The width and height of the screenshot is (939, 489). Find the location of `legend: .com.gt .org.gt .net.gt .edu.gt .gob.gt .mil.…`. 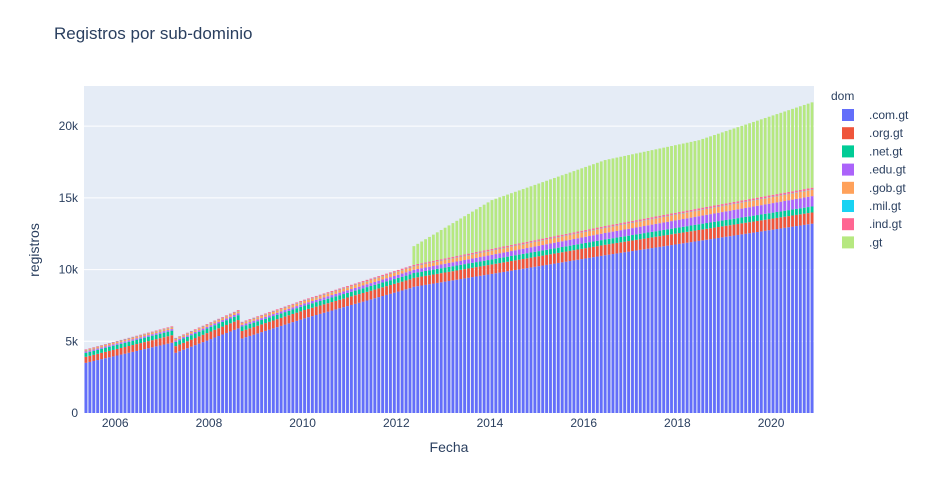

legend: .com.gt .org.gt .net.gt .edu.gt .gob.gt .mil.… is located at coordinates (875, 178).